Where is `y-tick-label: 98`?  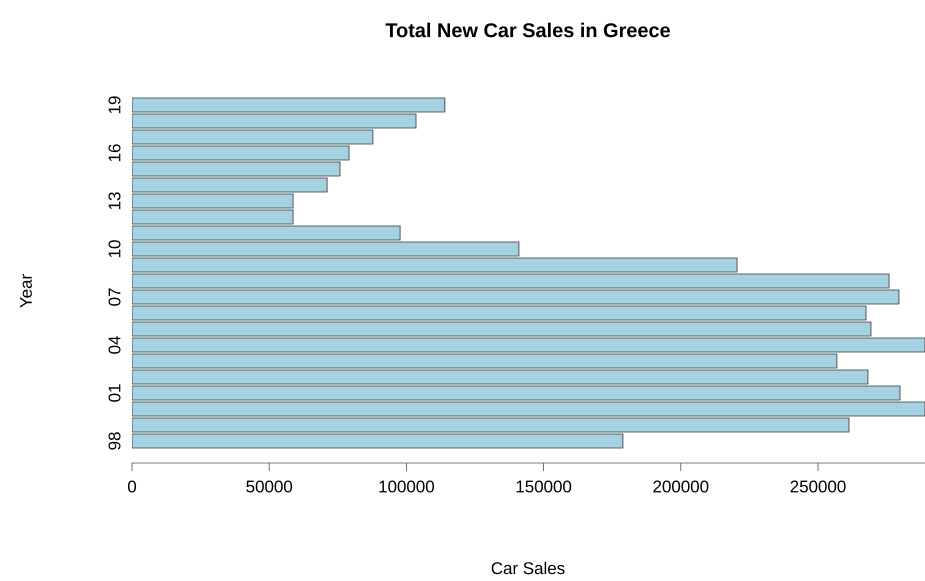
y-tick-label: 98 is located at coordinates (114, 441).